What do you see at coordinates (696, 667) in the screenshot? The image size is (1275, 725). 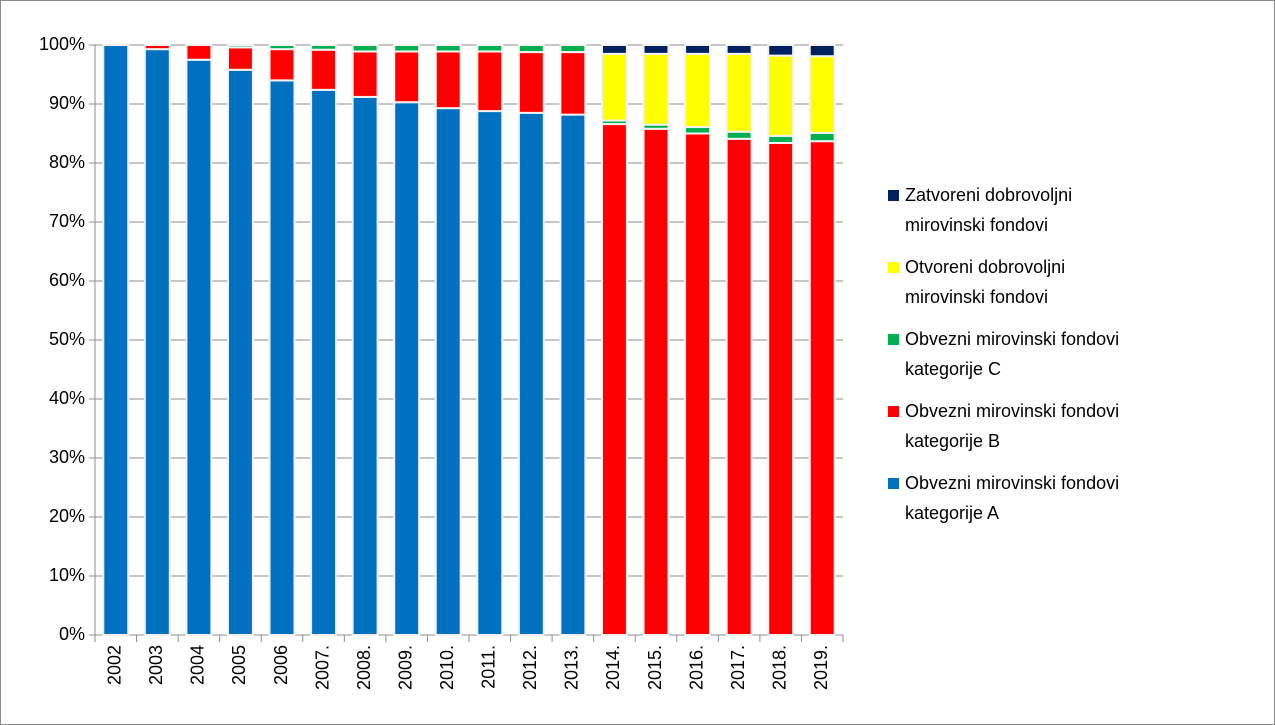 I see `x-tick-label: 2016.` at bounding box center [696, 667].